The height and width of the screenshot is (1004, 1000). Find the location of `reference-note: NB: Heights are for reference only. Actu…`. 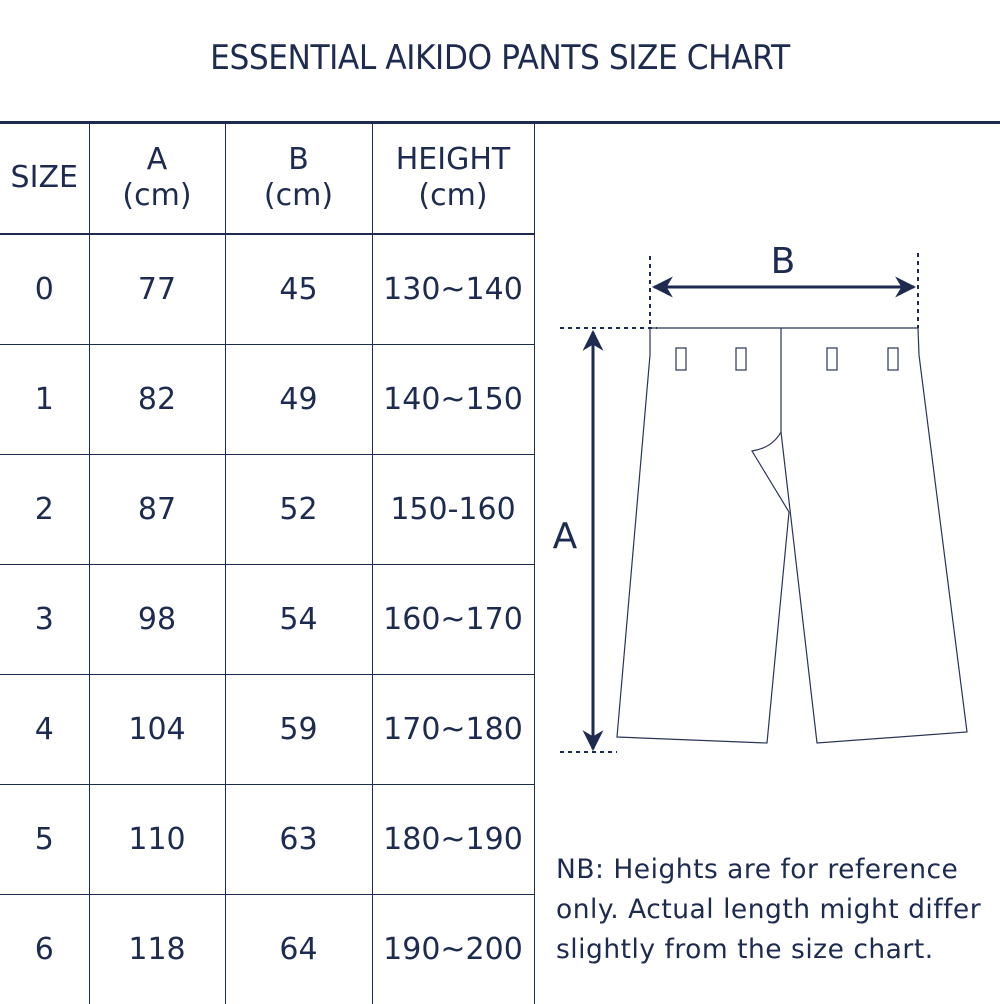

reference-note: NB: Heights are for reference only. Actu… is located at coordinates (776, 910).